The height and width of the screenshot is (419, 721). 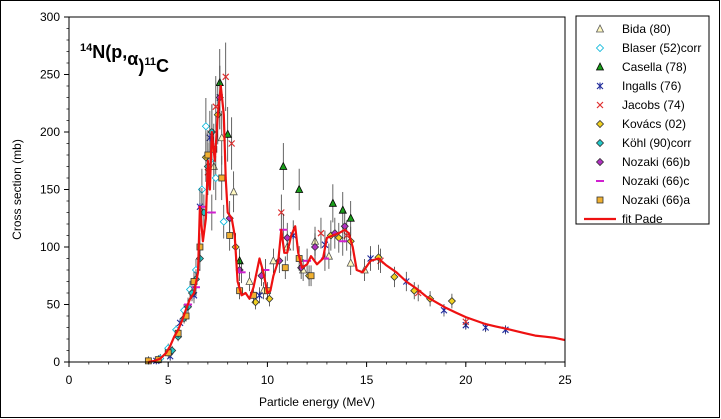 I want to click on y-tick-label: 300, so click(x=50, y=17).